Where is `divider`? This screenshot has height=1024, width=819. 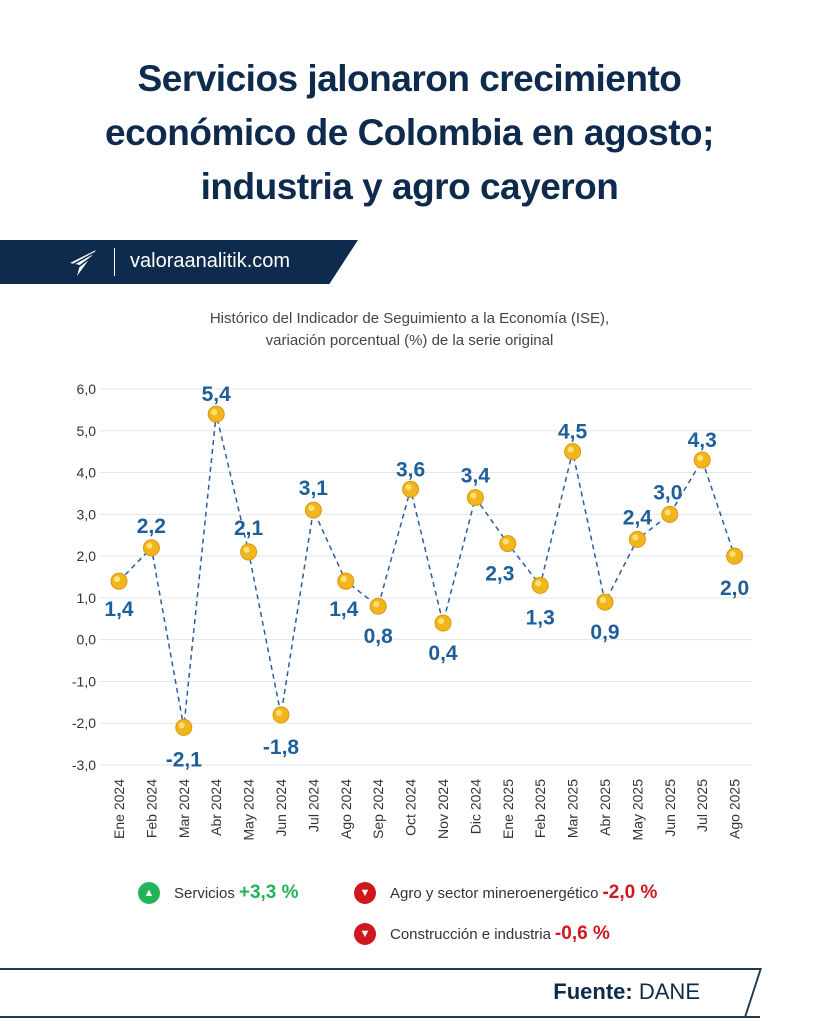
divider is located at coordinates (114, 262).